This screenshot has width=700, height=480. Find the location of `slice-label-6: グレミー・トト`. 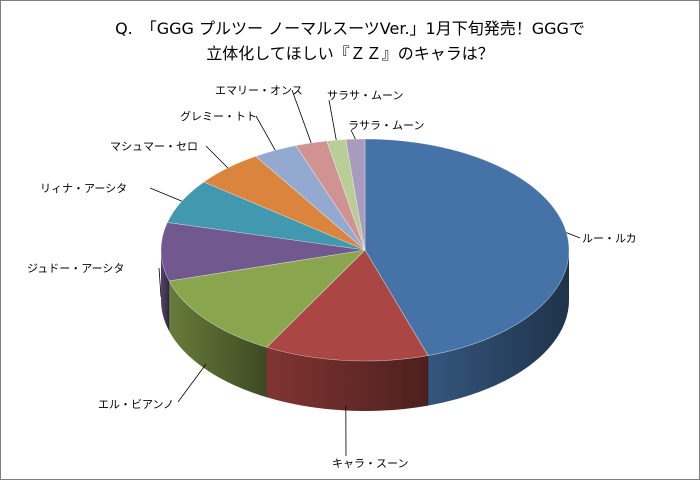

slice-label-6: グレミー・トト is located at coordinates (218, 116).